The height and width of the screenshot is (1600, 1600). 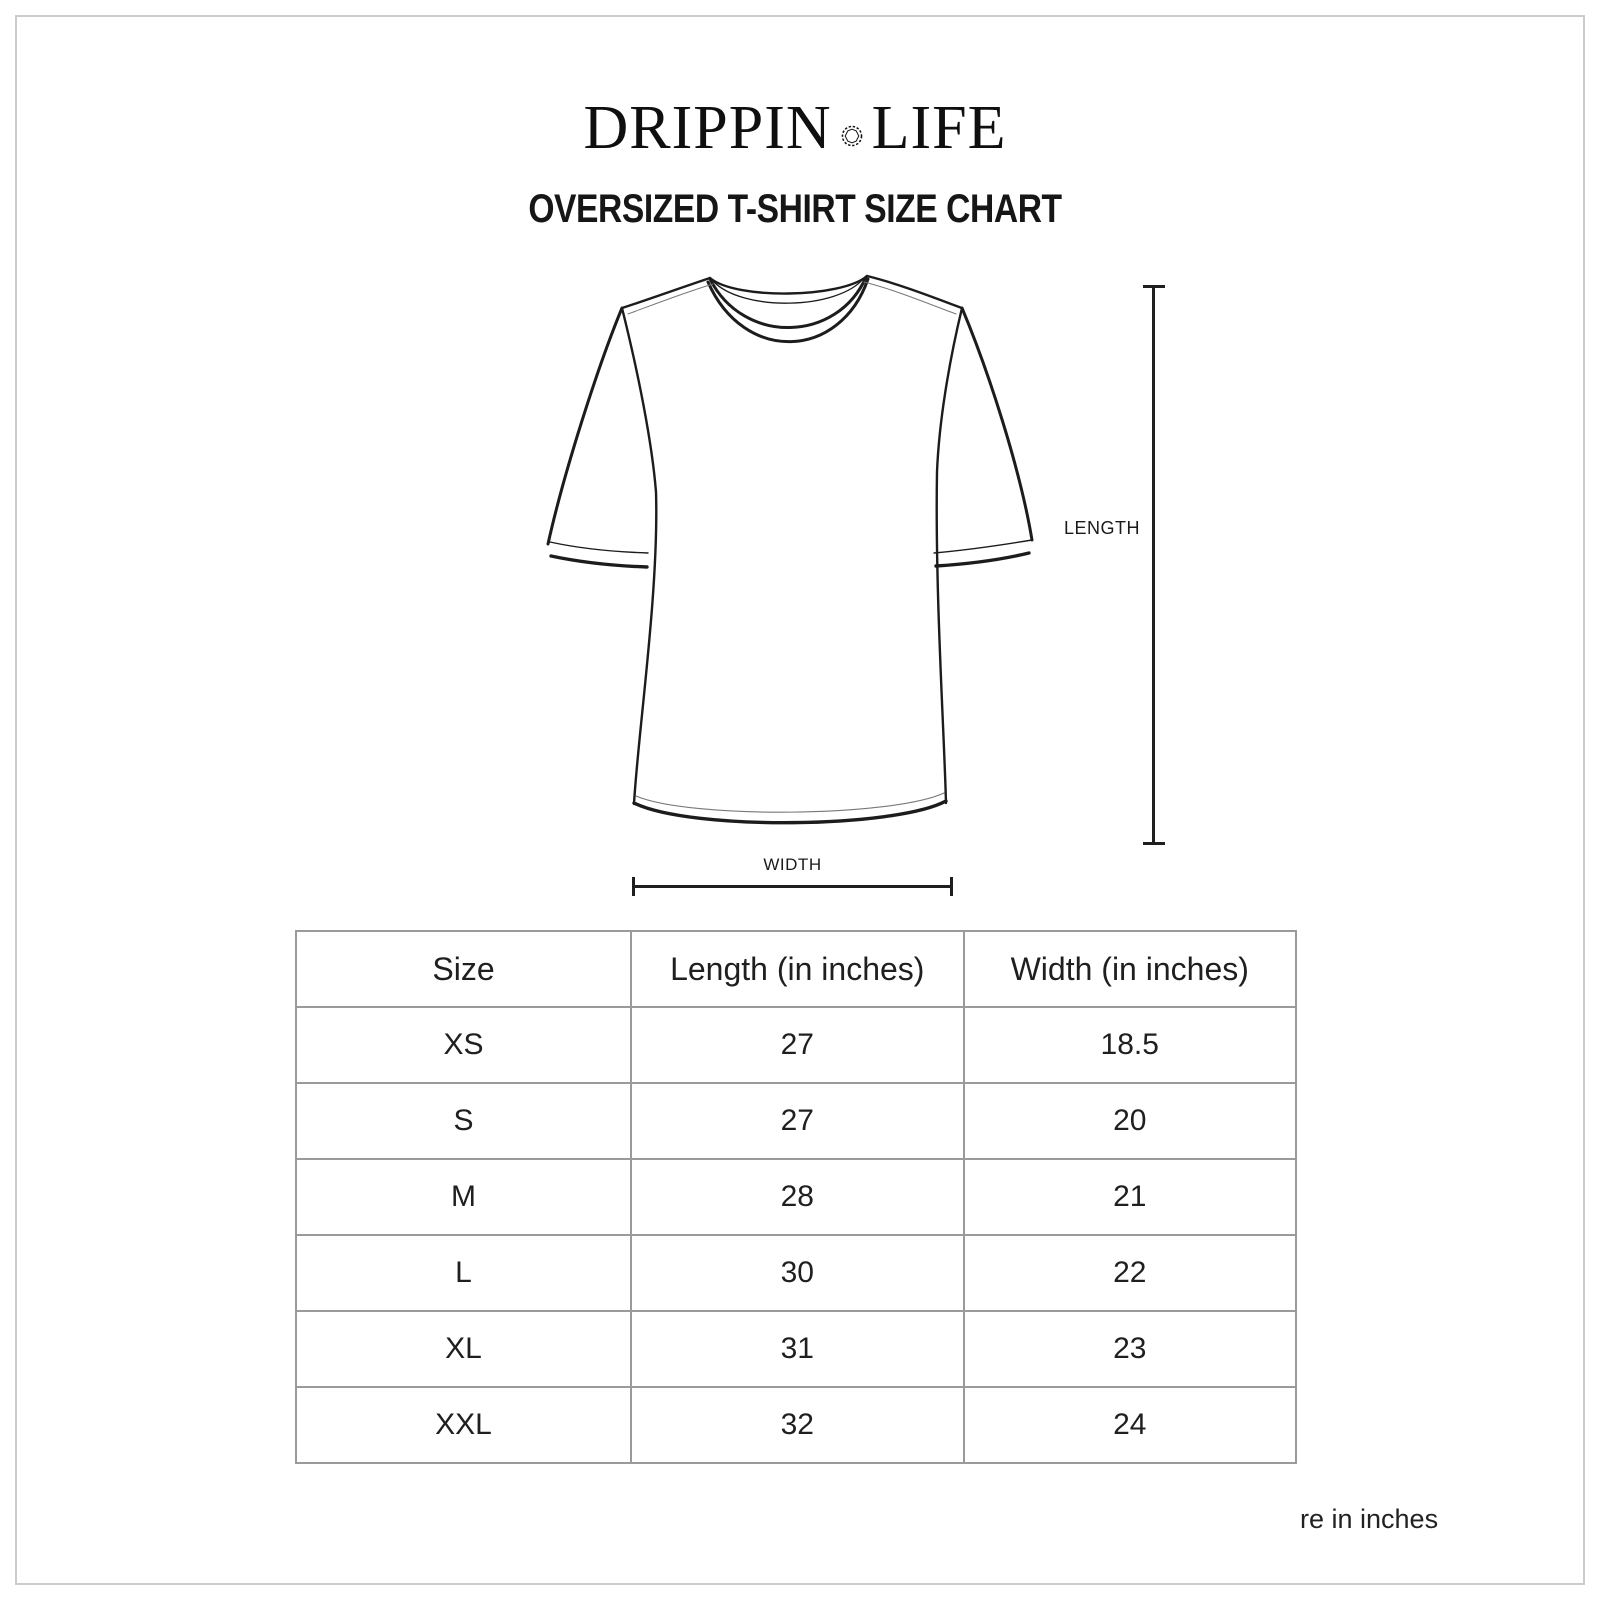 I want to click on column-header-length: Length (in inches), so click(x=797, y=969).